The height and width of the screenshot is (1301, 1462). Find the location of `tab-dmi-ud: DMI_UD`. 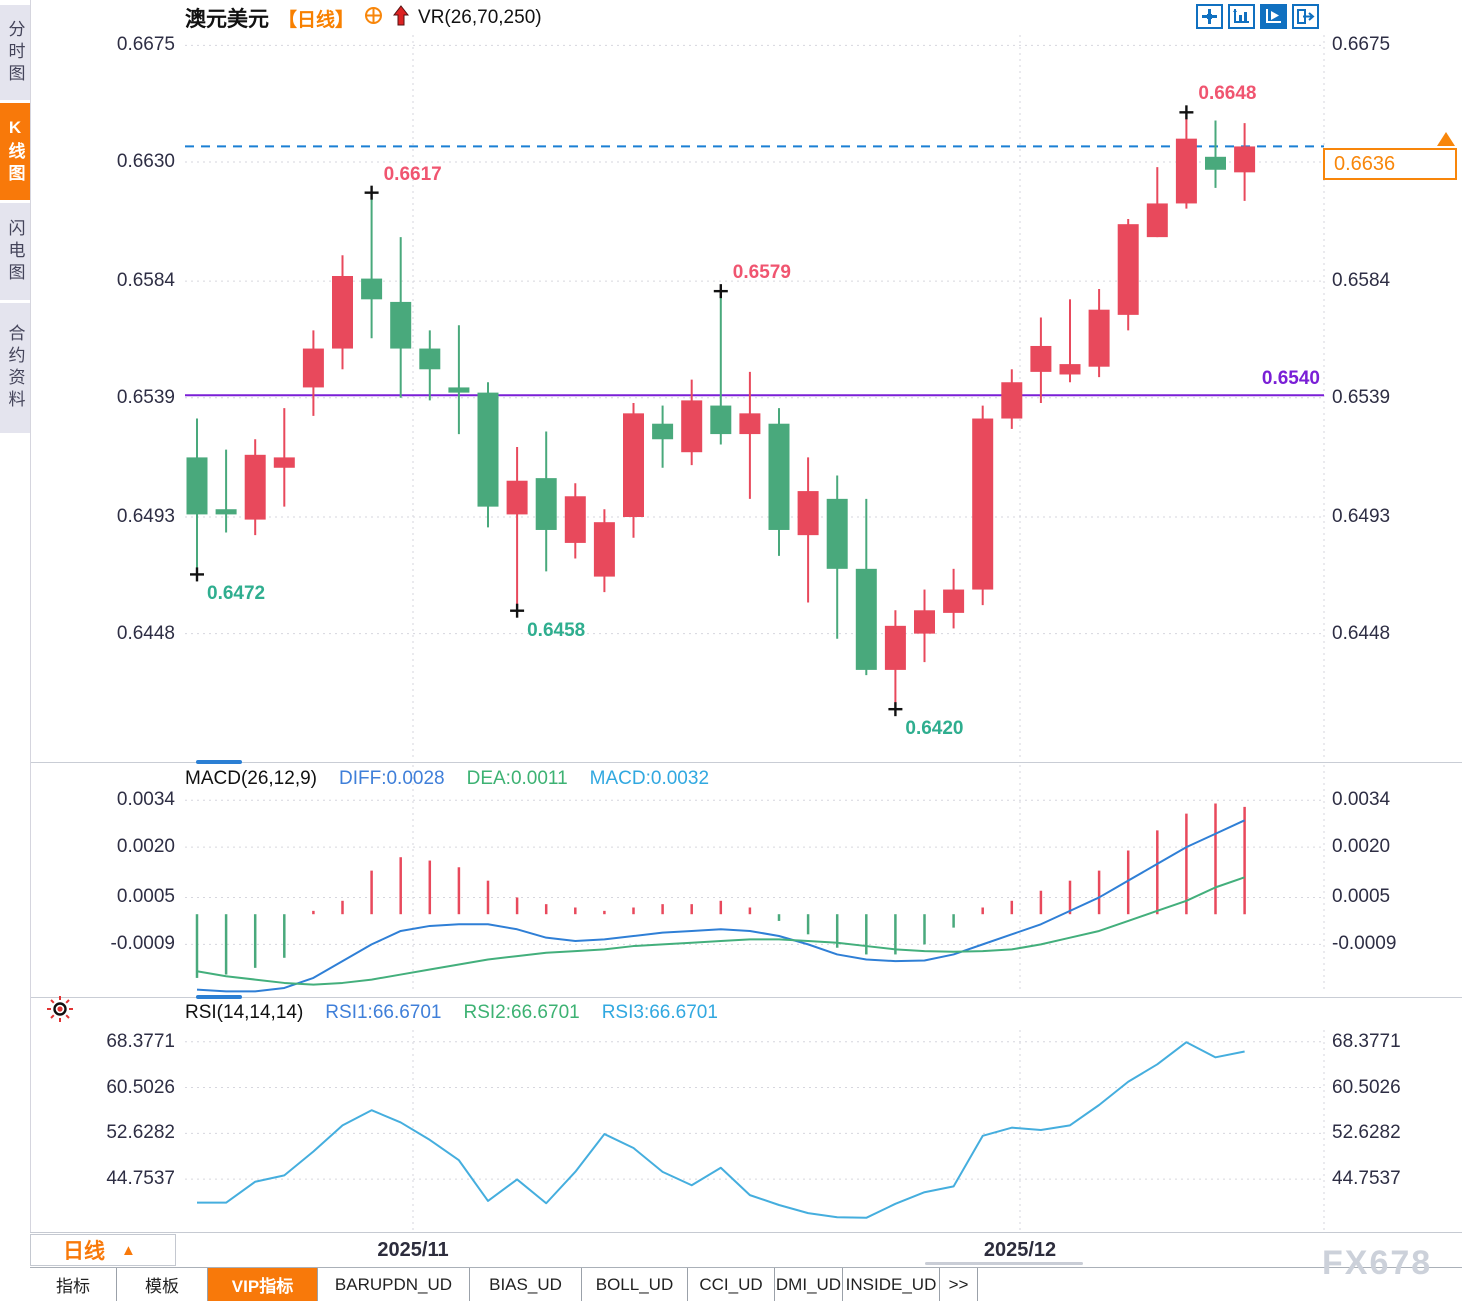

tab-dmi-ud: DMI_UD is located at coordinates (809, 1284).